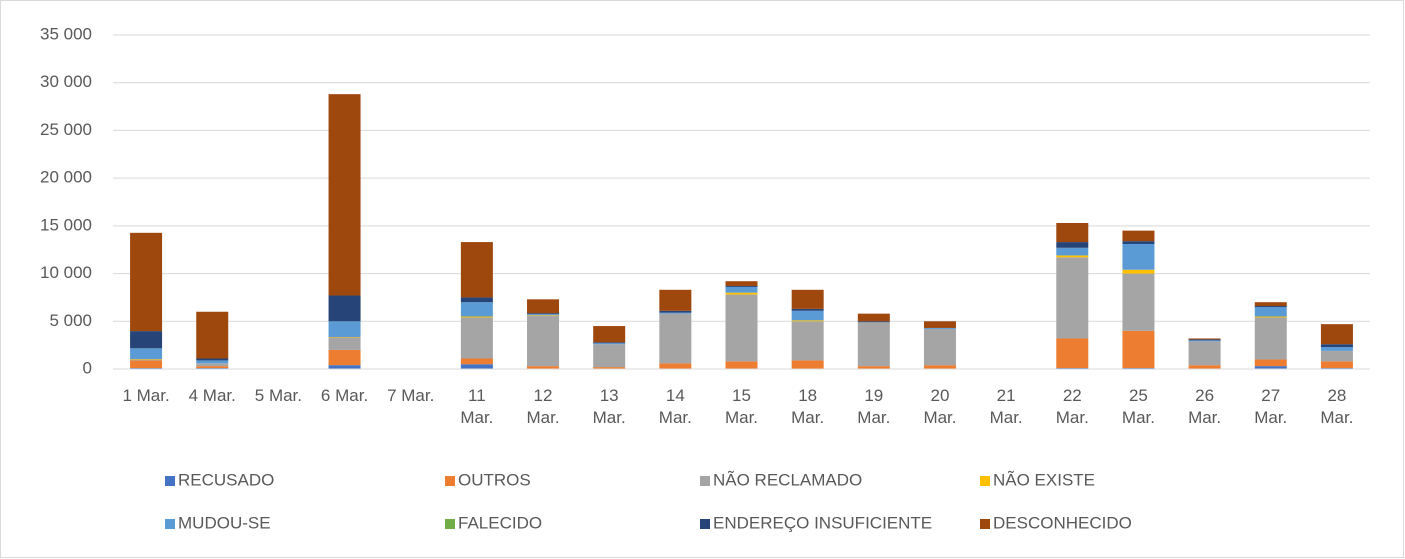 This screenshot has width=1405, height=559. What do you see at coordinates (1271, 406) in the screenshot?
I see `x-tick-label: 27 Mar.` at bounding box center [1271, 406].